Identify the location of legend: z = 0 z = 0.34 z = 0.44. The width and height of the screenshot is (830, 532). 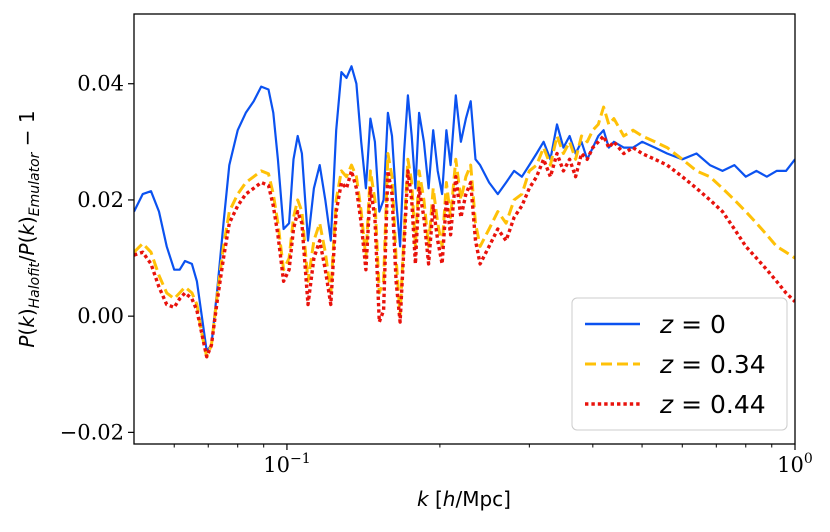
(679, 364).